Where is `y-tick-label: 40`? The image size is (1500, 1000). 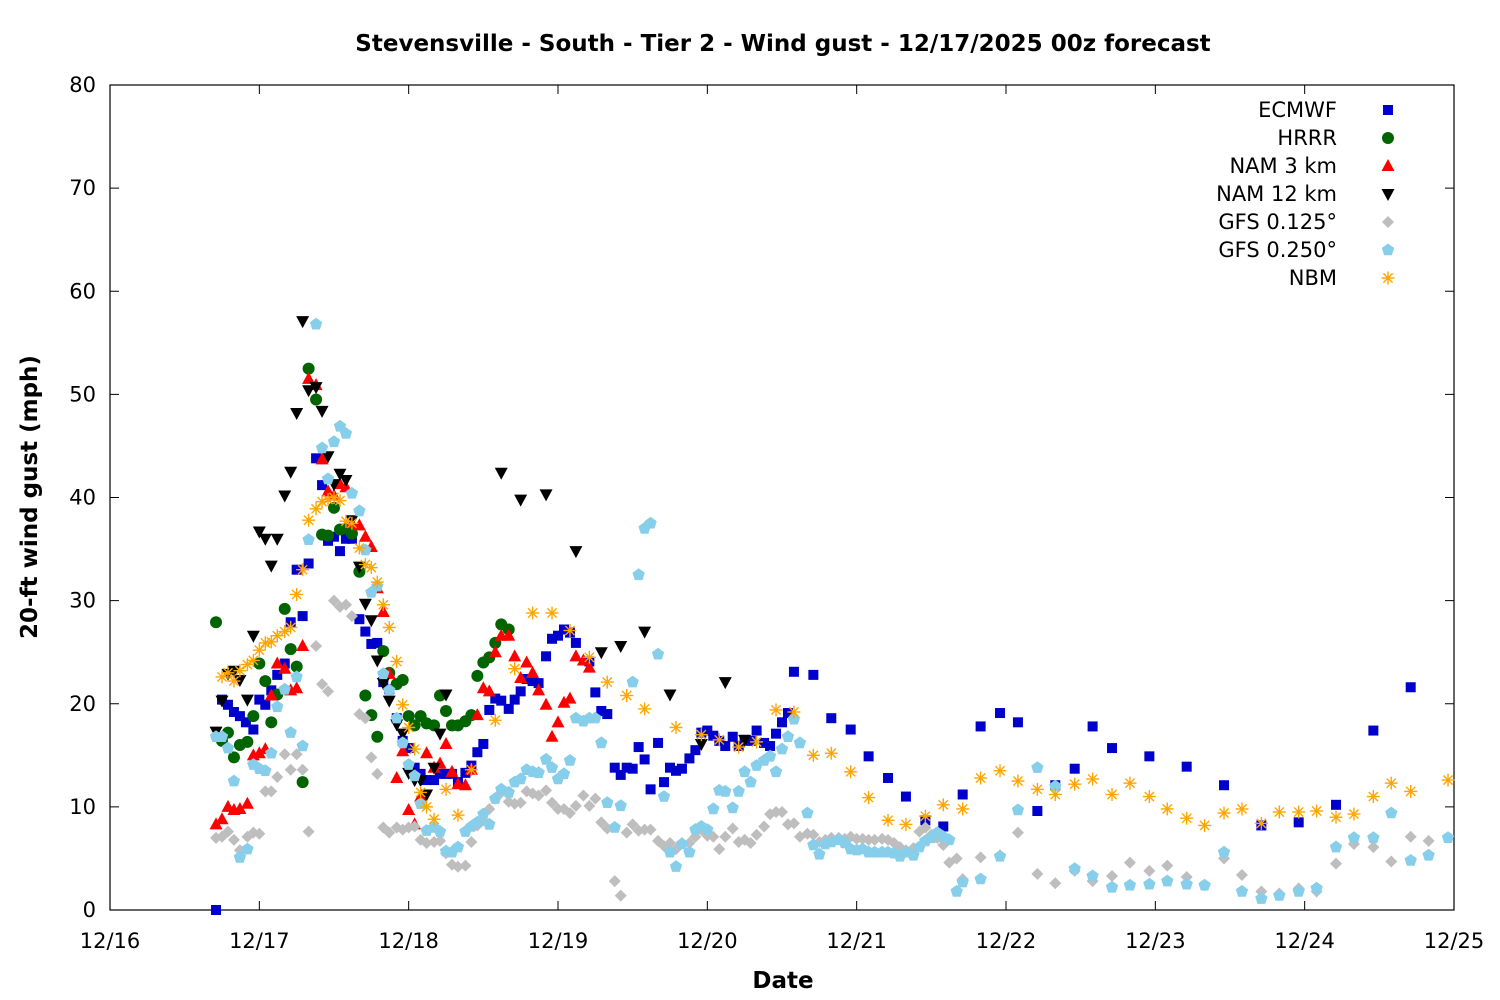
y-tick-label: 40 is located at coordinates (82, 498).